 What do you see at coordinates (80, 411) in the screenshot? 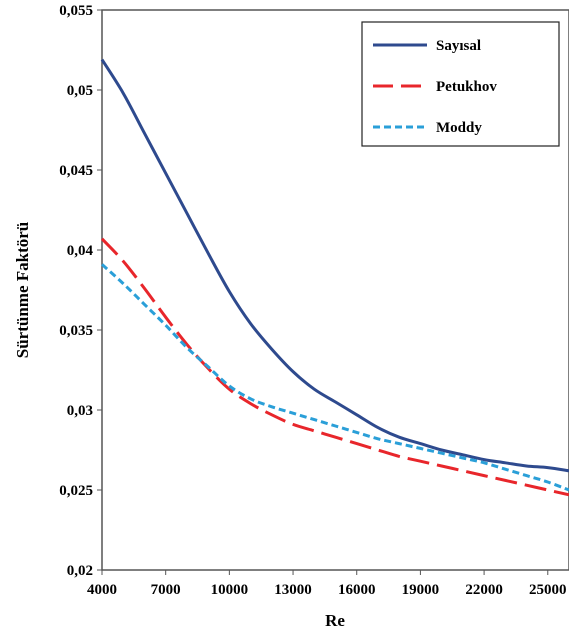
I see `y-tick-label: 0,03` at bounding box center [80, 411].